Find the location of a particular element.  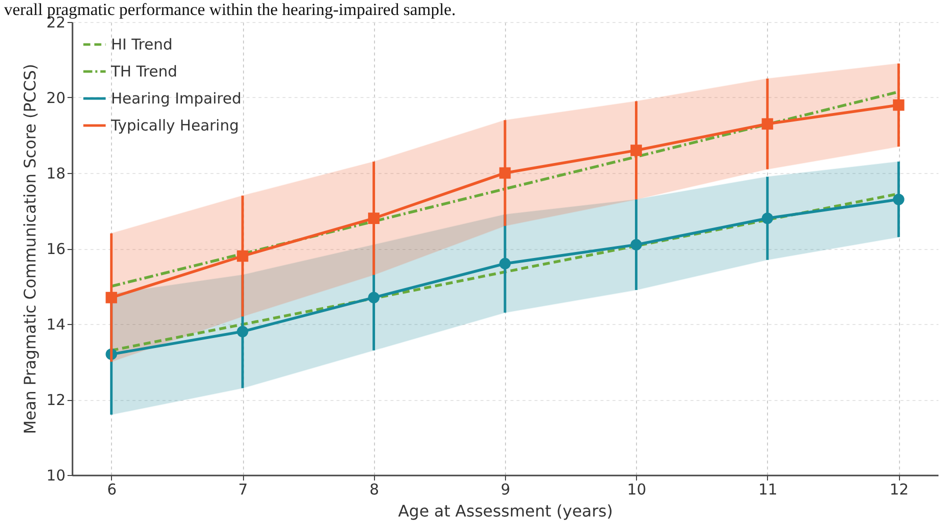

x-tick-label: 11 is located at coordinates (768, 489).